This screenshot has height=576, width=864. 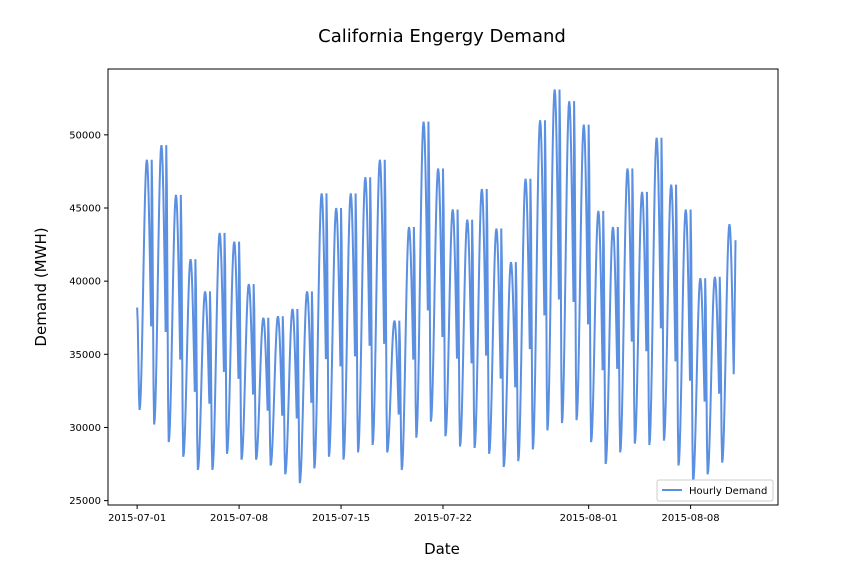 I want to click on x-tick-label: 2015-07-22, so click(x=443, y=518).